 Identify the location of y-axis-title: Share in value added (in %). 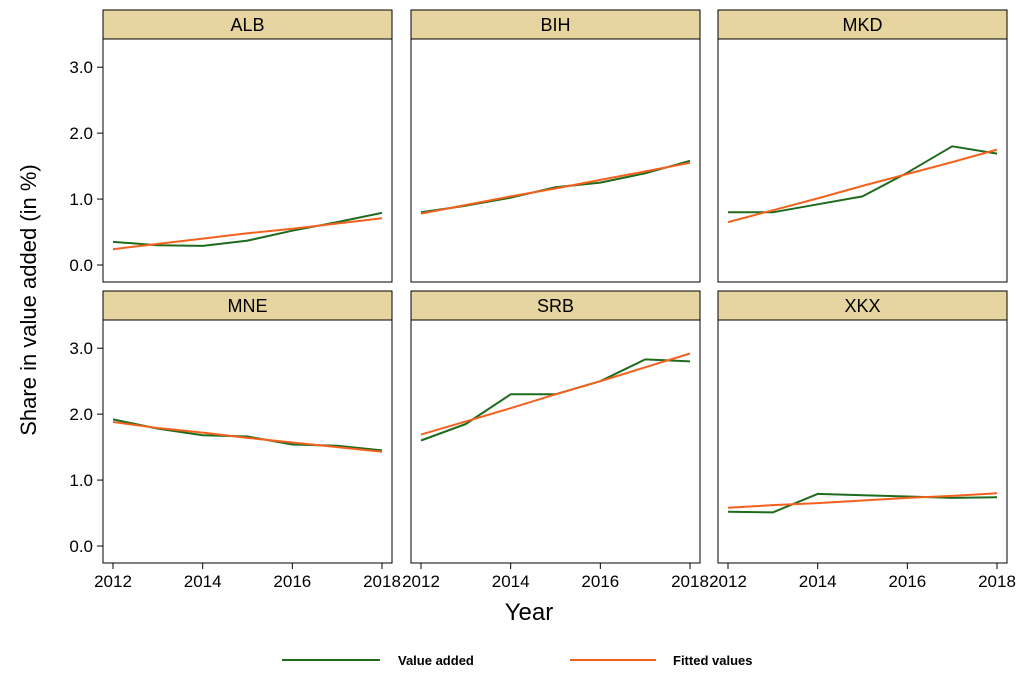
(28, 300).